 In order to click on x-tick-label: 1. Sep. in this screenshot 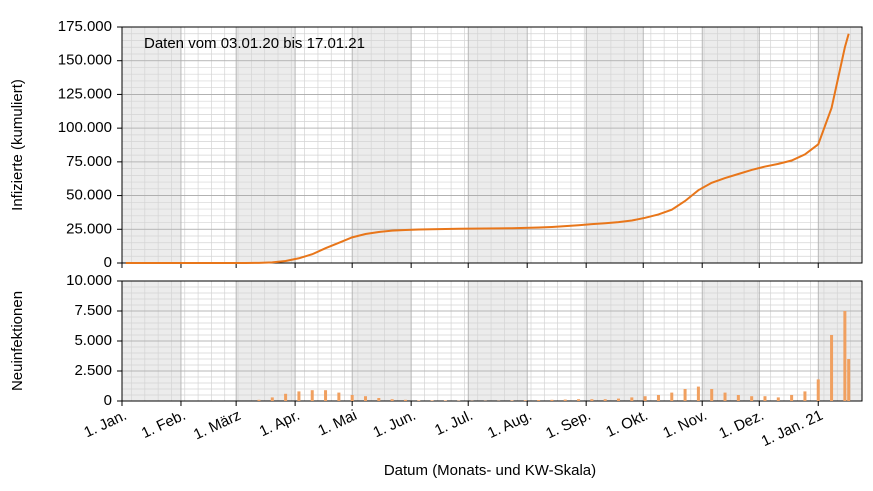, I will do `click(568, 425)`.